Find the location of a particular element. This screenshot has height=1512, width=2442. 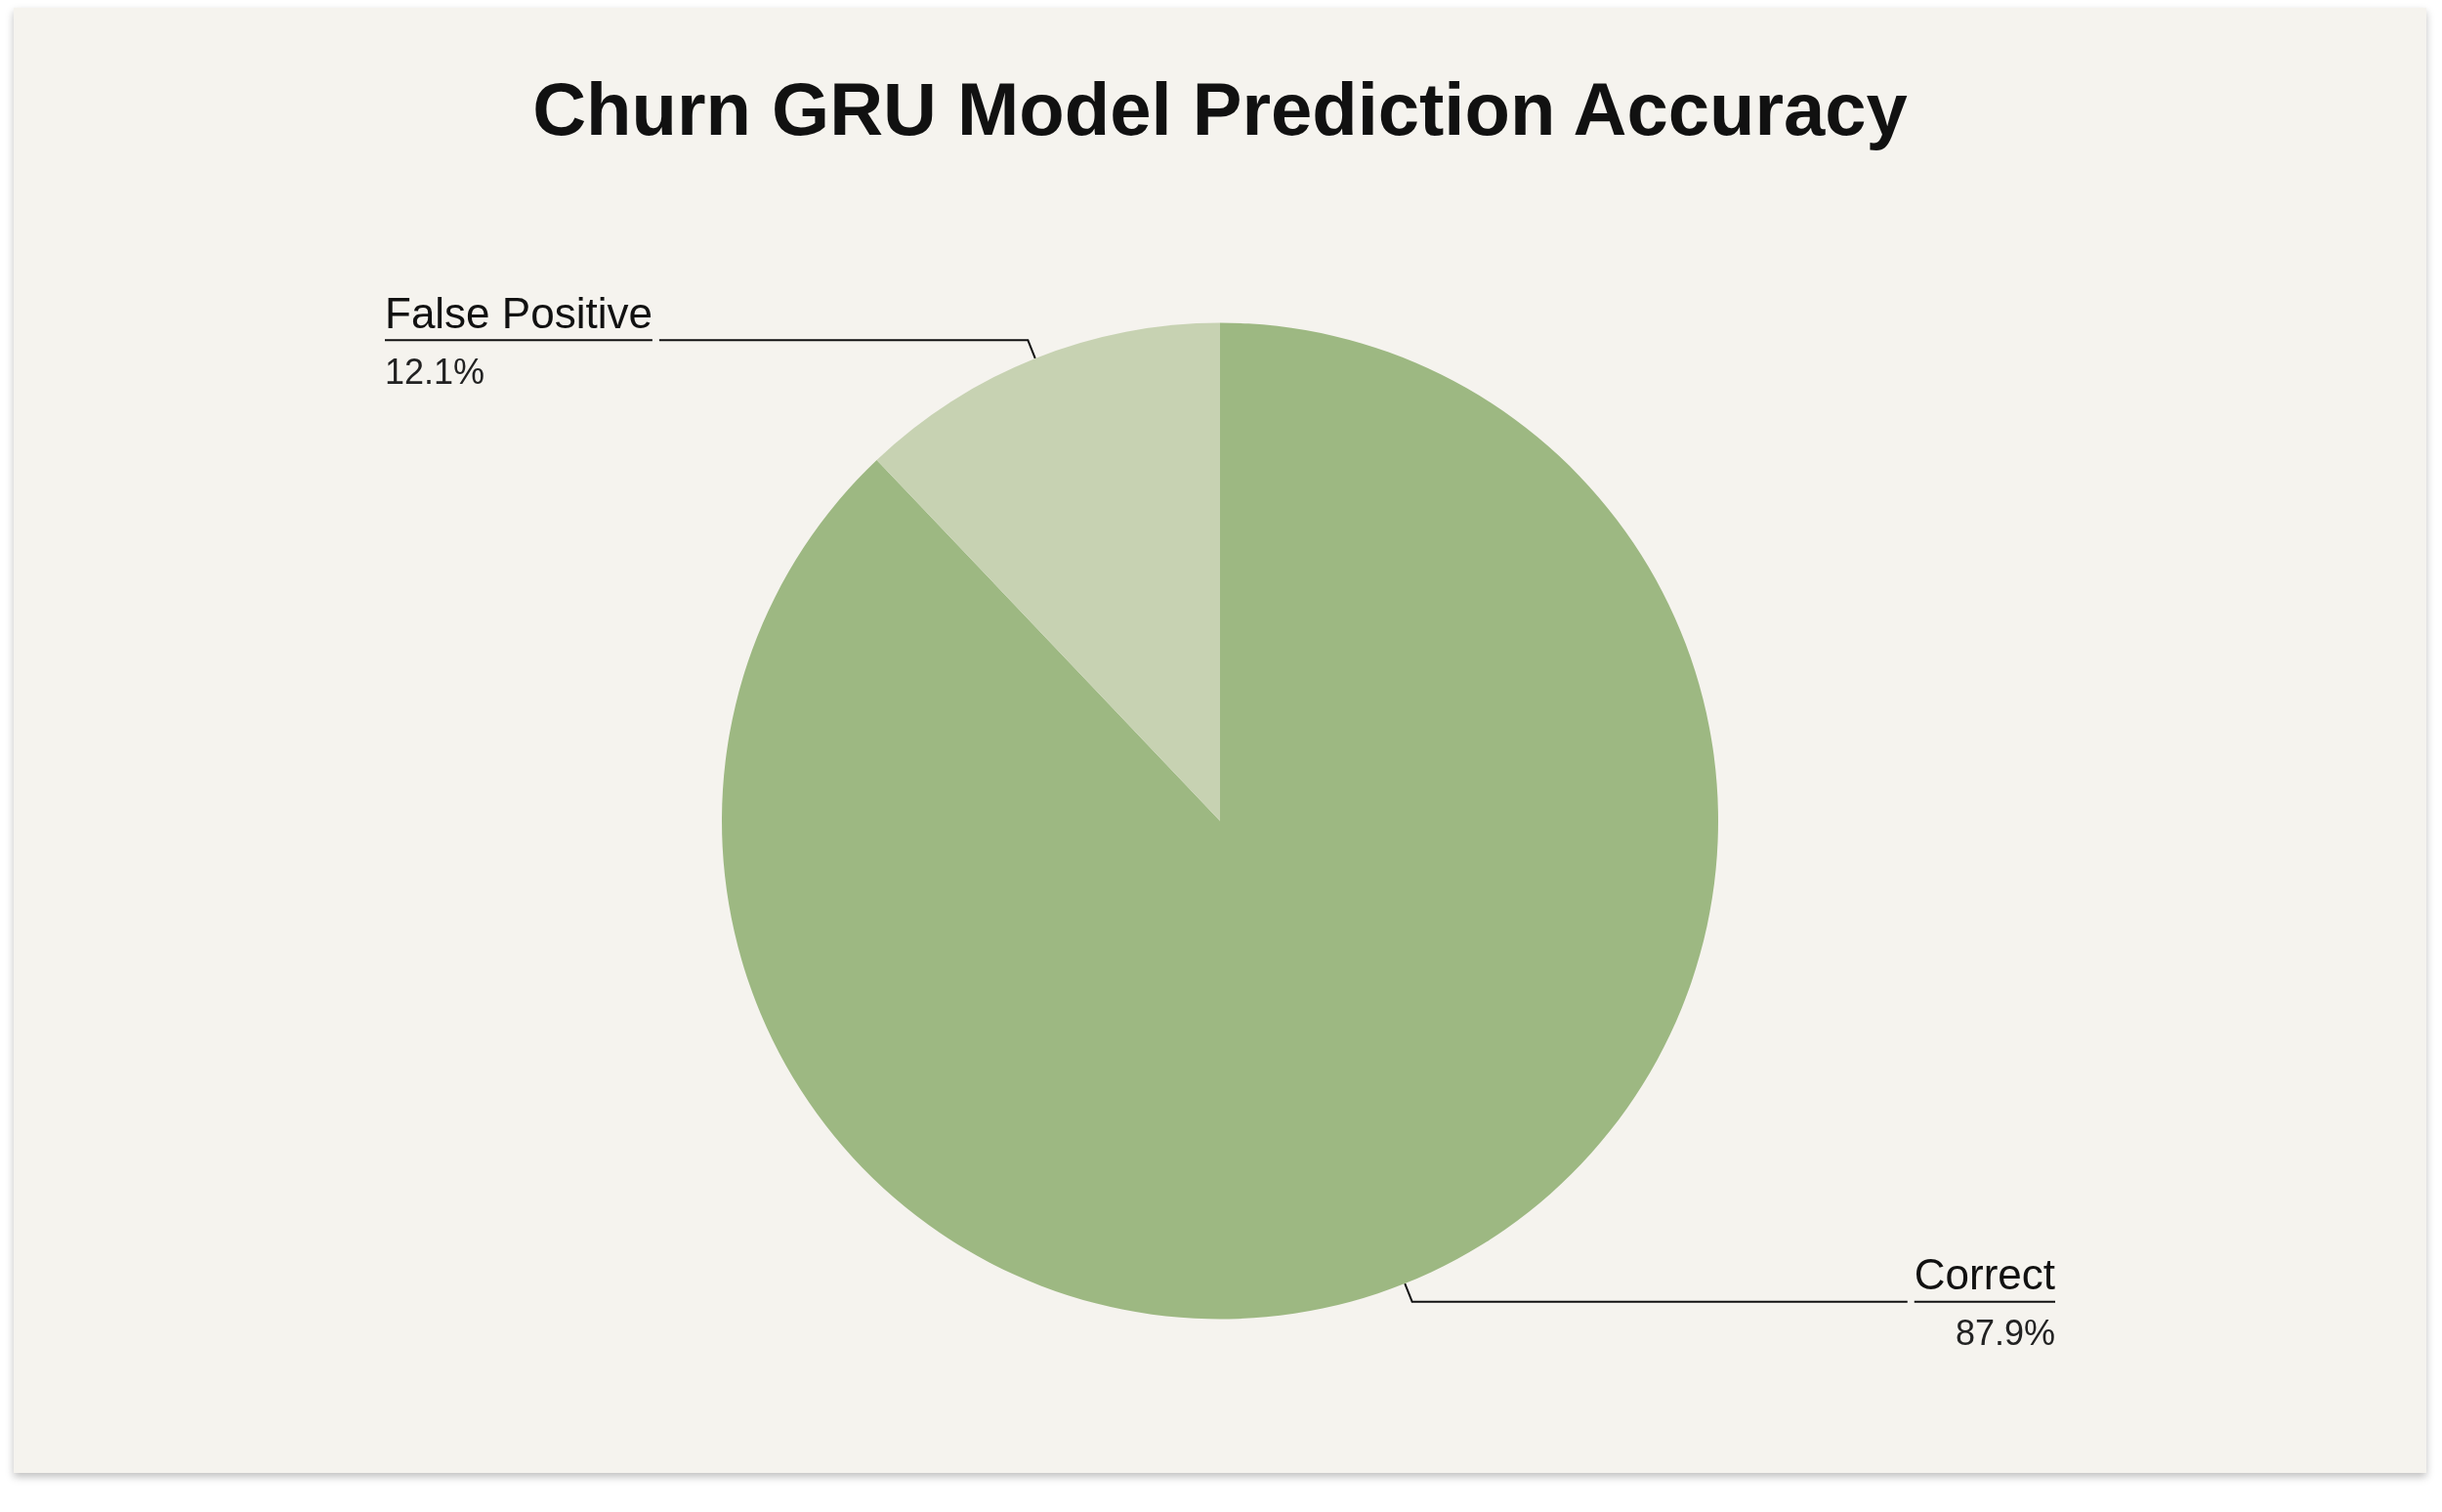

slice-label: Correct is located at coordinates (1984, 1274).